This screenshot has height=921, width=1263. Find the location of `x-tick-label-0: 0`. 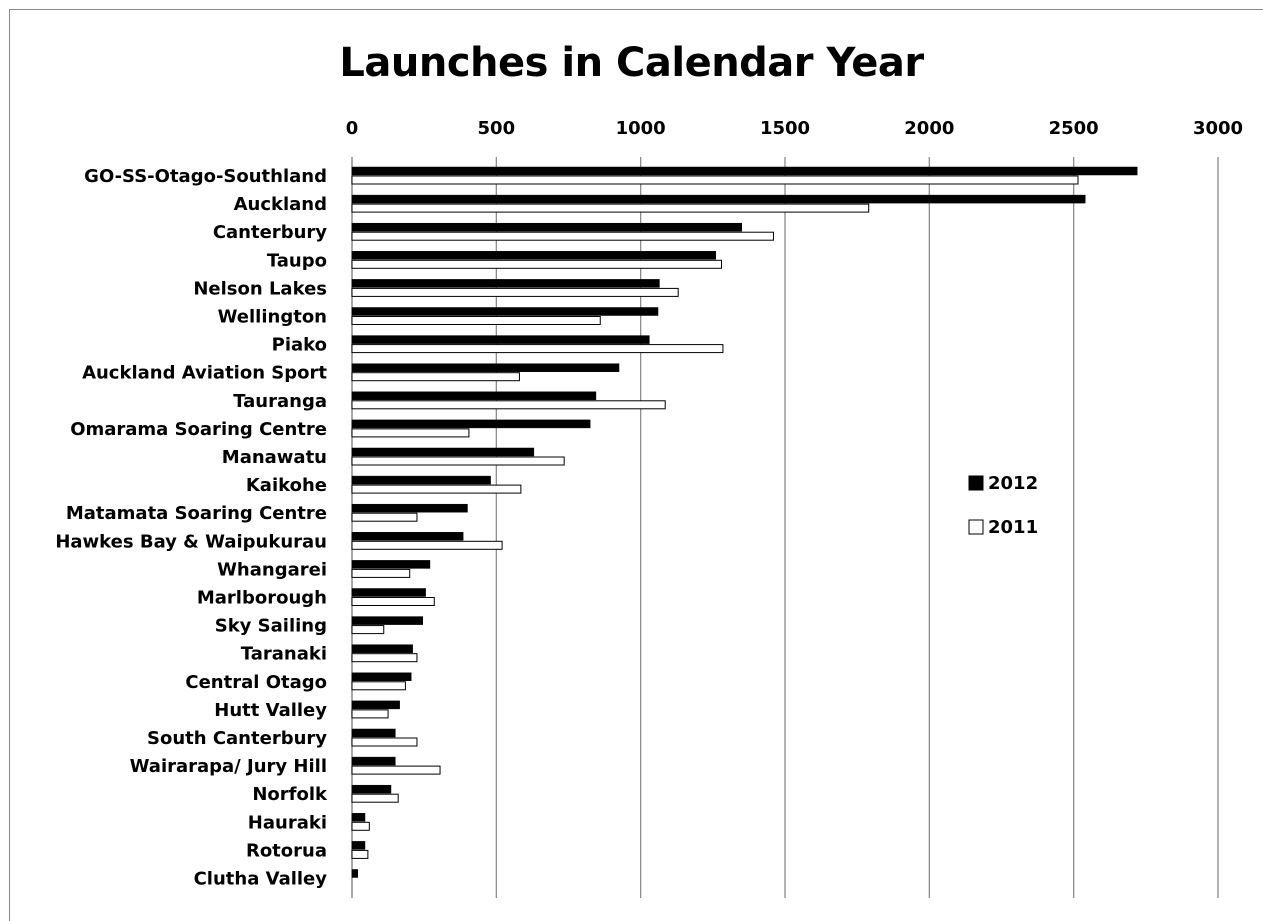

x-tick-label-0: 0 is located at coordinates (352, 128).